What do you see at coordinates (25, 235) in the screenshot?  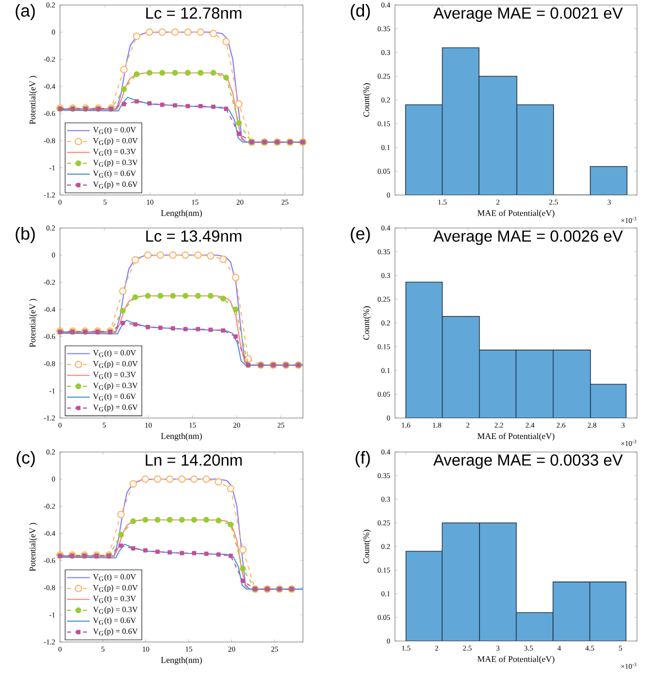 I see `text: (b)` at bounding box center [25, 235].